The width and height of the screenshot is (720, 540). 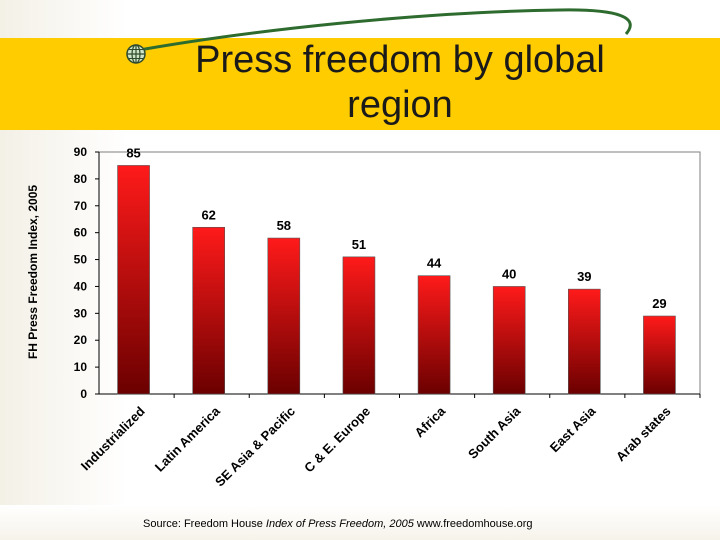 I want to click on source-italic: Index of Press Freedom, 2005, so click(x=339, y=524).